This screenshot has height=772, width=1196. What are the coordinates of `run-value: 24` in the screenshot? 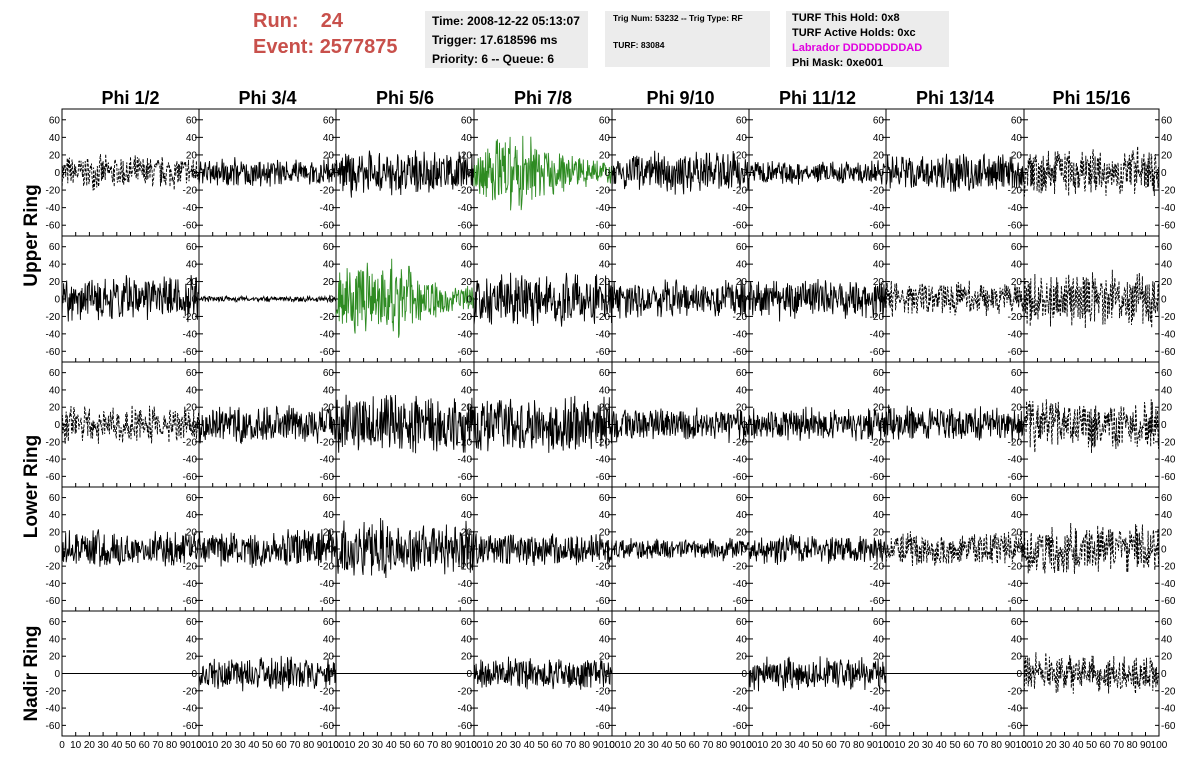 It's located at (332, 21).